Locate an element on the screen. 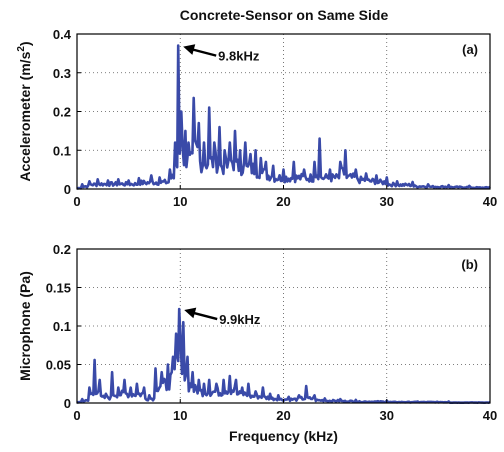  x-axis-label: Frequency (kHz) is located at coordinates (283, 436).